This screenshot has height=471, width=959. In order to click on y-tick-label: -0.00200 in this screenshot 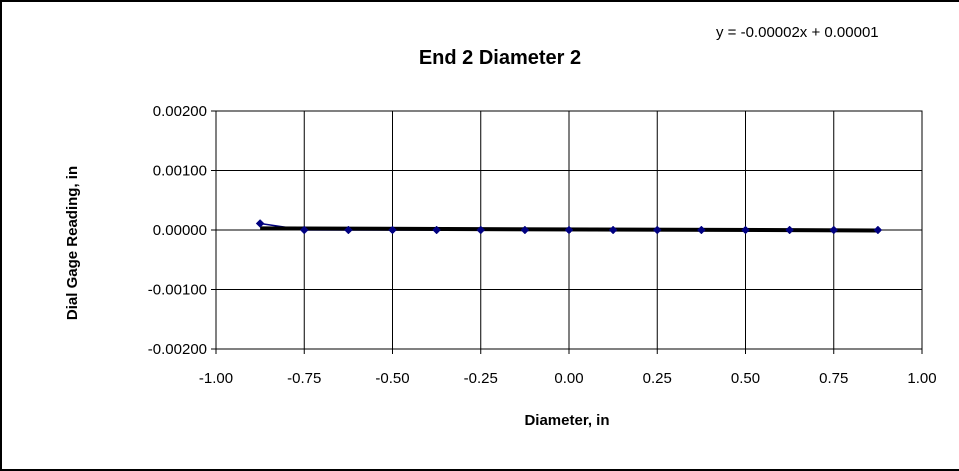, I will do `click(177, 349)`.